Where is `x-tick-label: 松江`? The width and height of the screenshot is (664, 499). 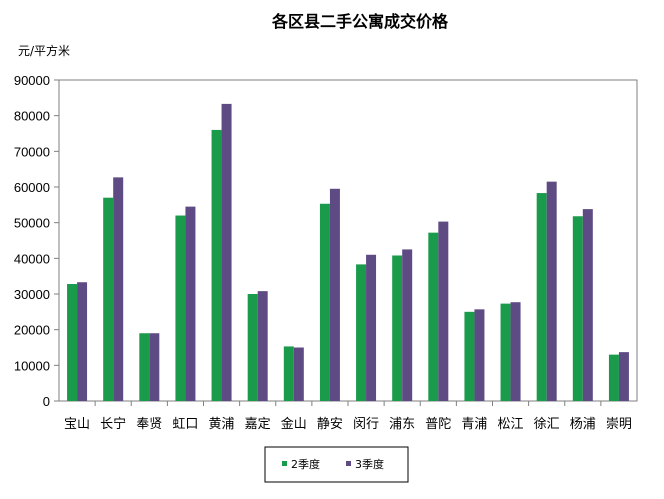
x-tick-label: 松江 is located at coordinates (511, 424).